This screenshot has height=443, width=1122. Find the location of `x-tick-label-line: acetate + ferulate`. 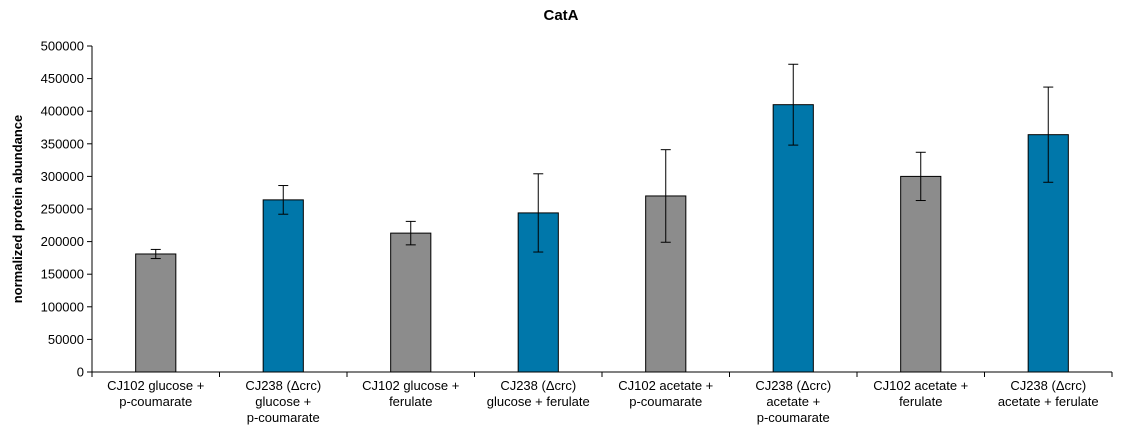

x-tick-label-line: acetate + ferulate is located at coordinates (1048, 401).